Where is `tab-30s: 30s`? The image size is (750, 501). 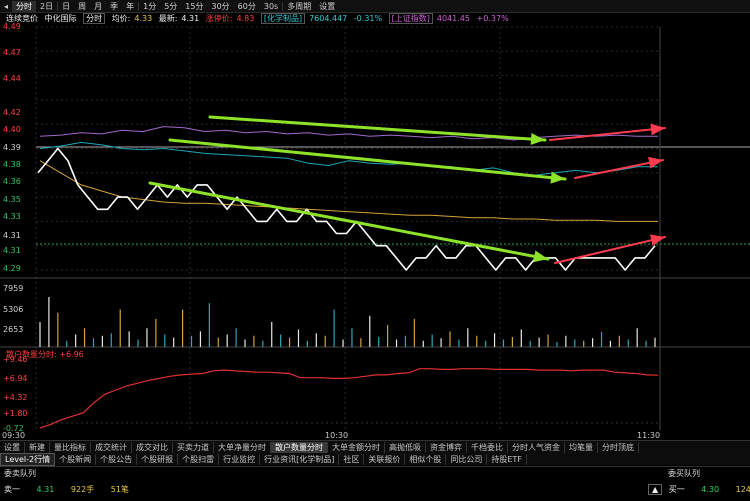
tab-30s: 30s is located at coordinates (271, 6).